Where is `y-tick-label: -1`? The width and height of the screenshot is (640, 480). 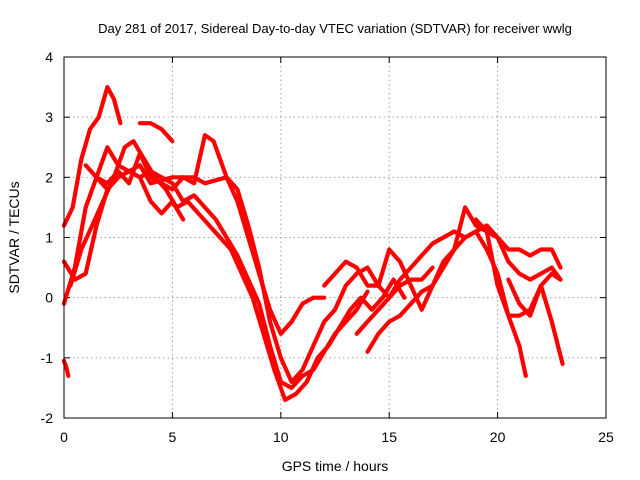 y-tick-label: -1 is located at coordinates (47, 358).